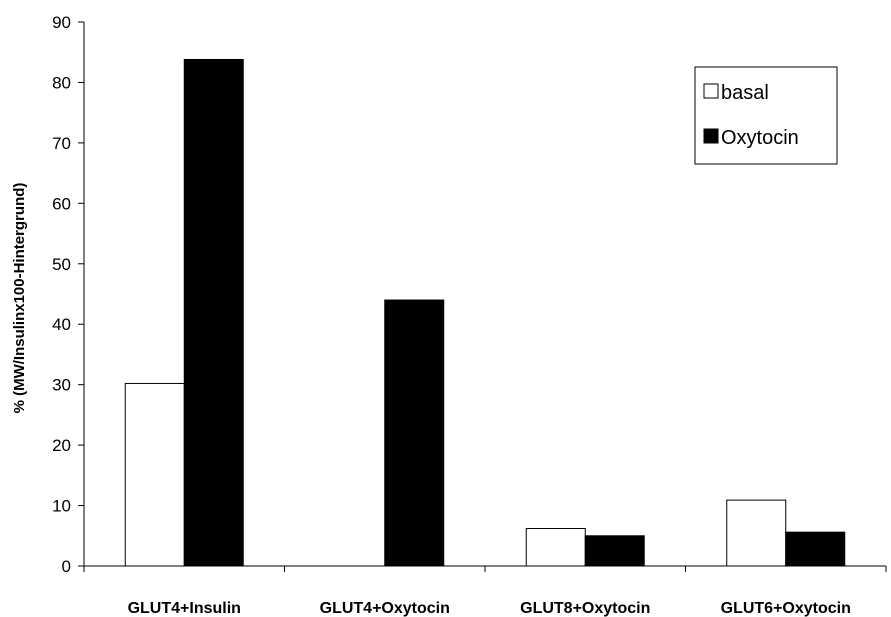  I want to click on x-tick-label: GLUT4+Insulin, so click(184, 608).